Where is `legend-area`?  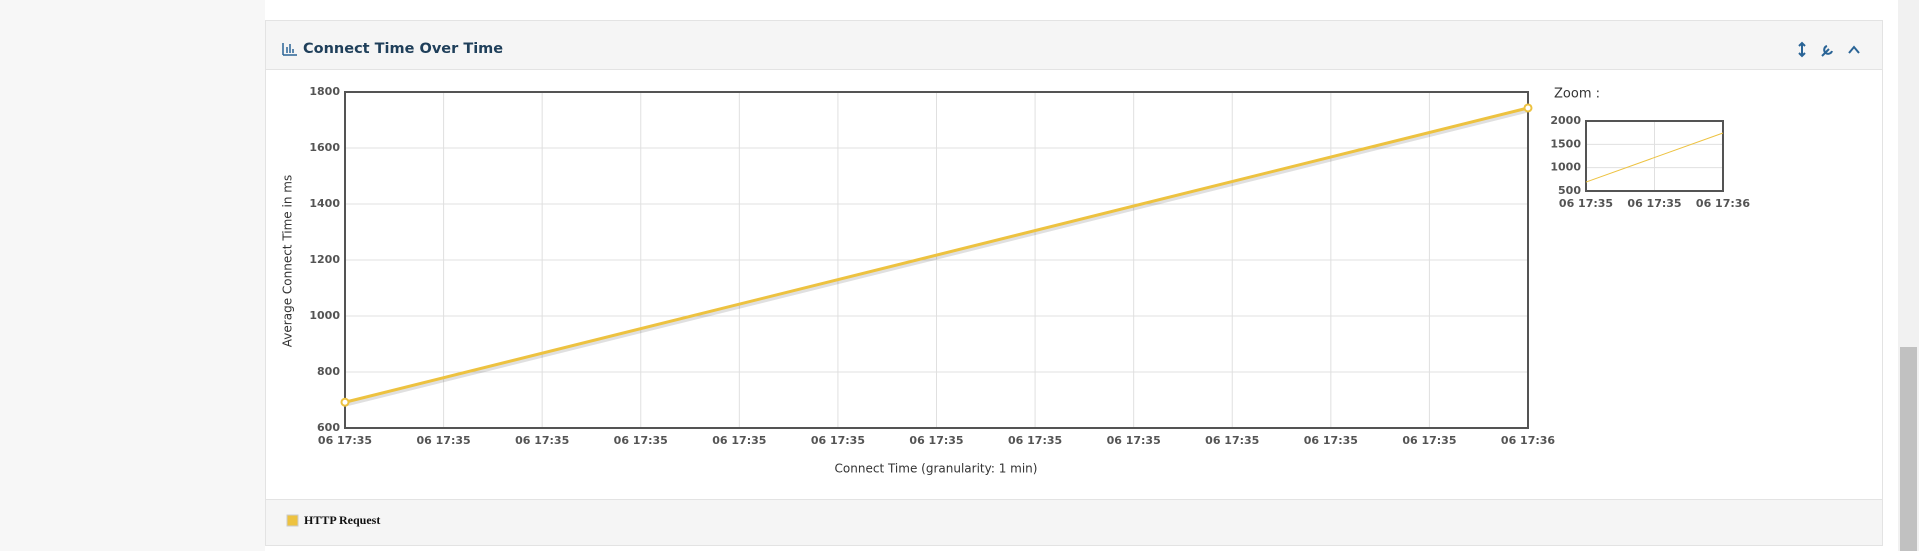 legend-area is located at coordinates (1074, 522).